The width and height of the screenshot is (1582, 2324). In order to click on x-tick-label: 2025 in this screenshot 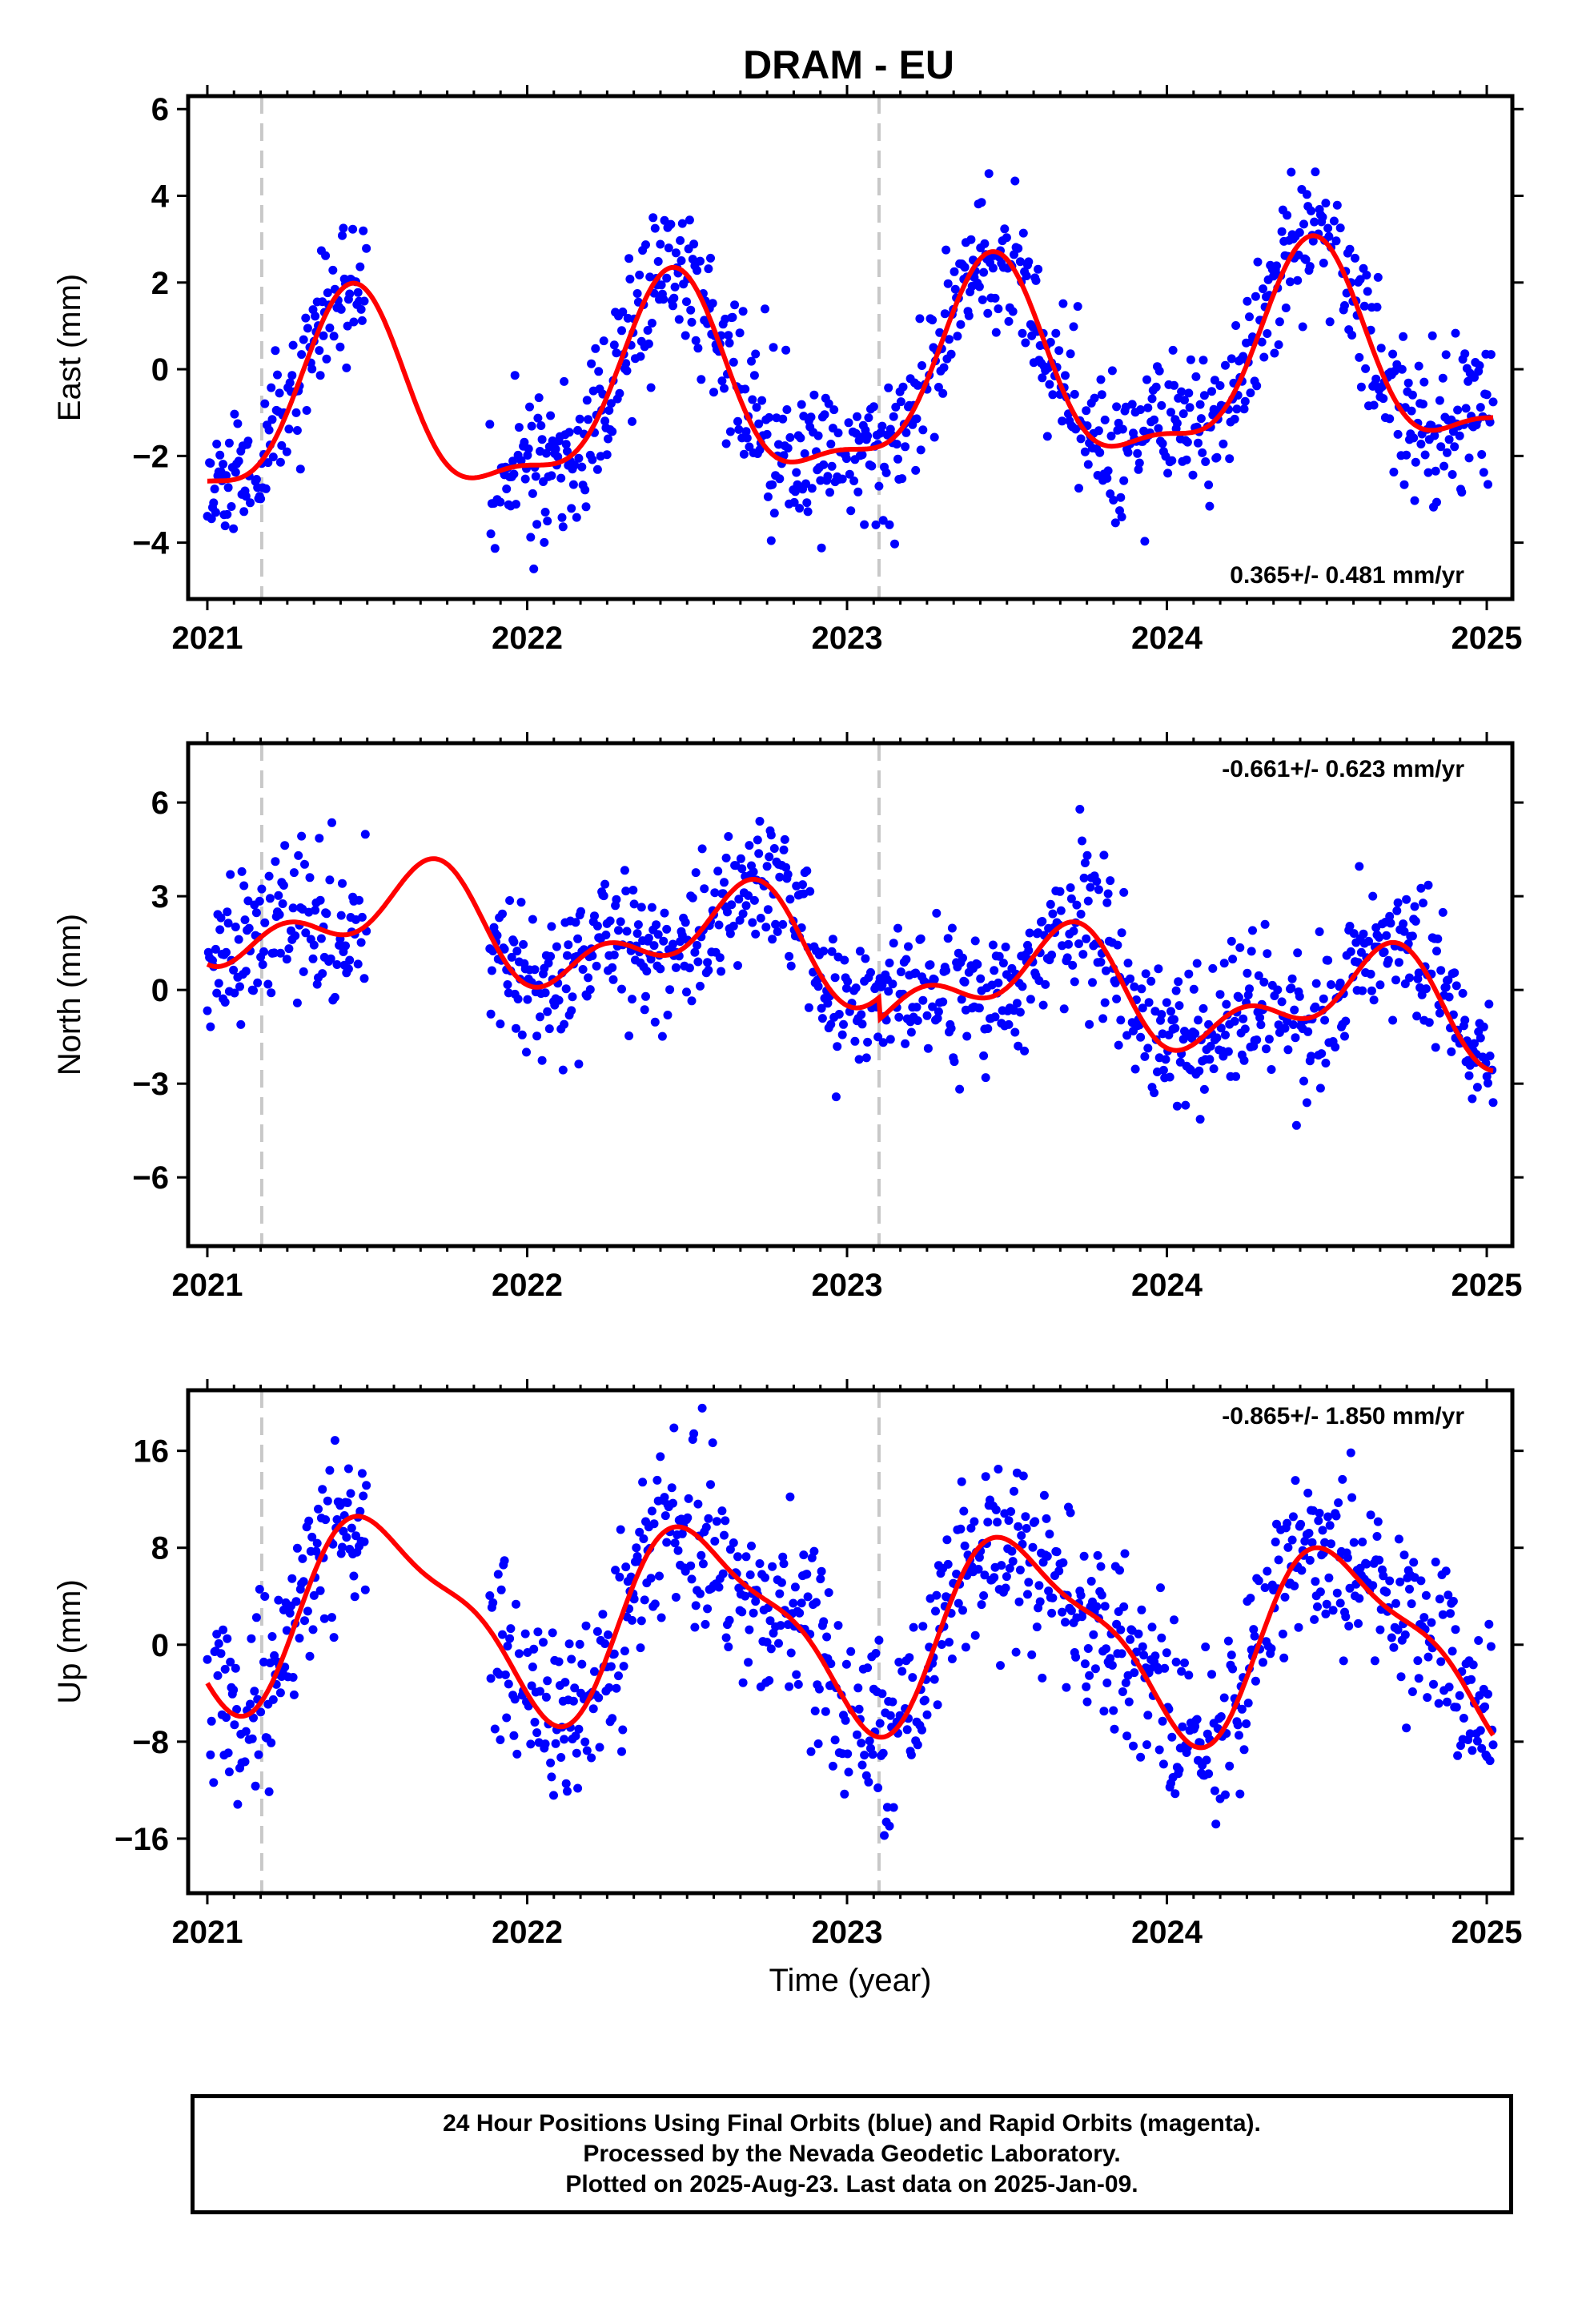, I will do `click(1488, 1285)`.